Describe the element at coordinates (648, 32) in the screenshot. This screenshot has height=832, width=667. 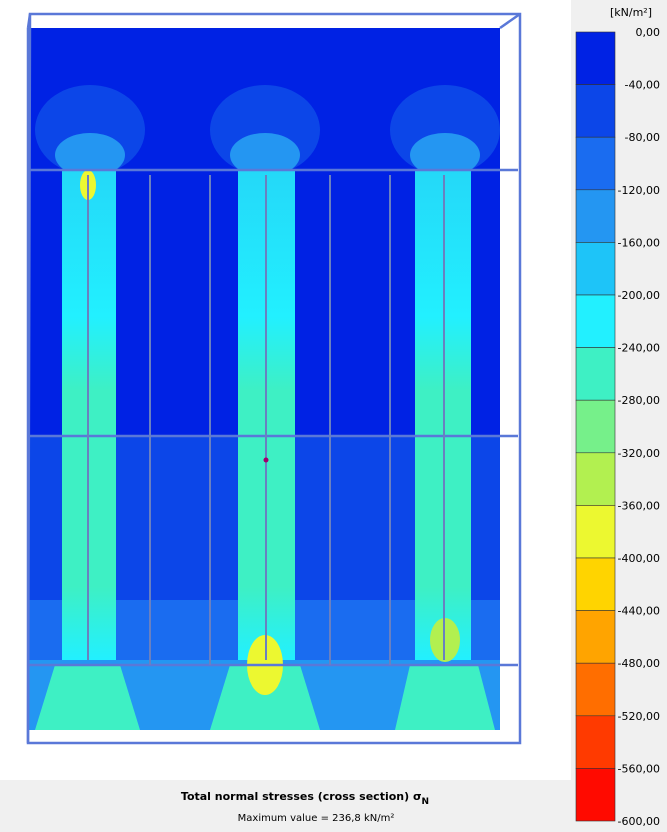
I see `legend-label: 0,00` at that location.